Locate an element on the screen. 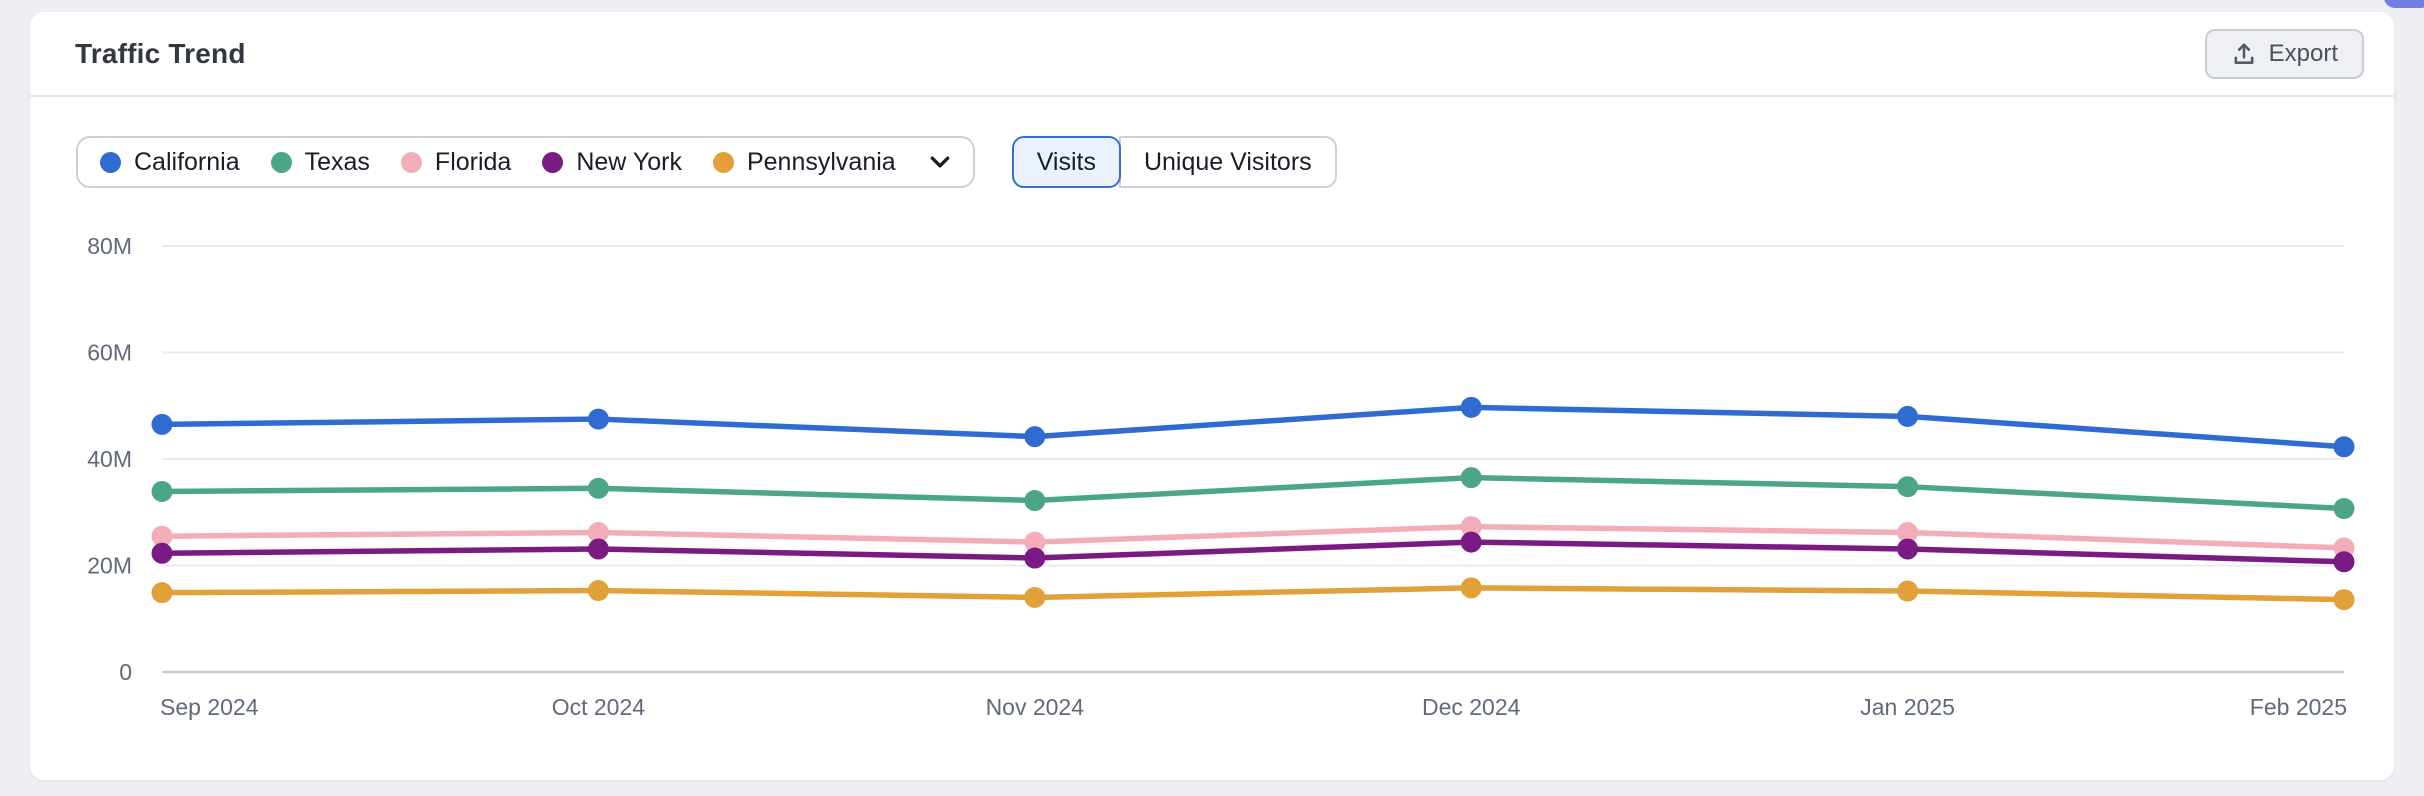  california-color-dot is located at coordinates (110, 162).